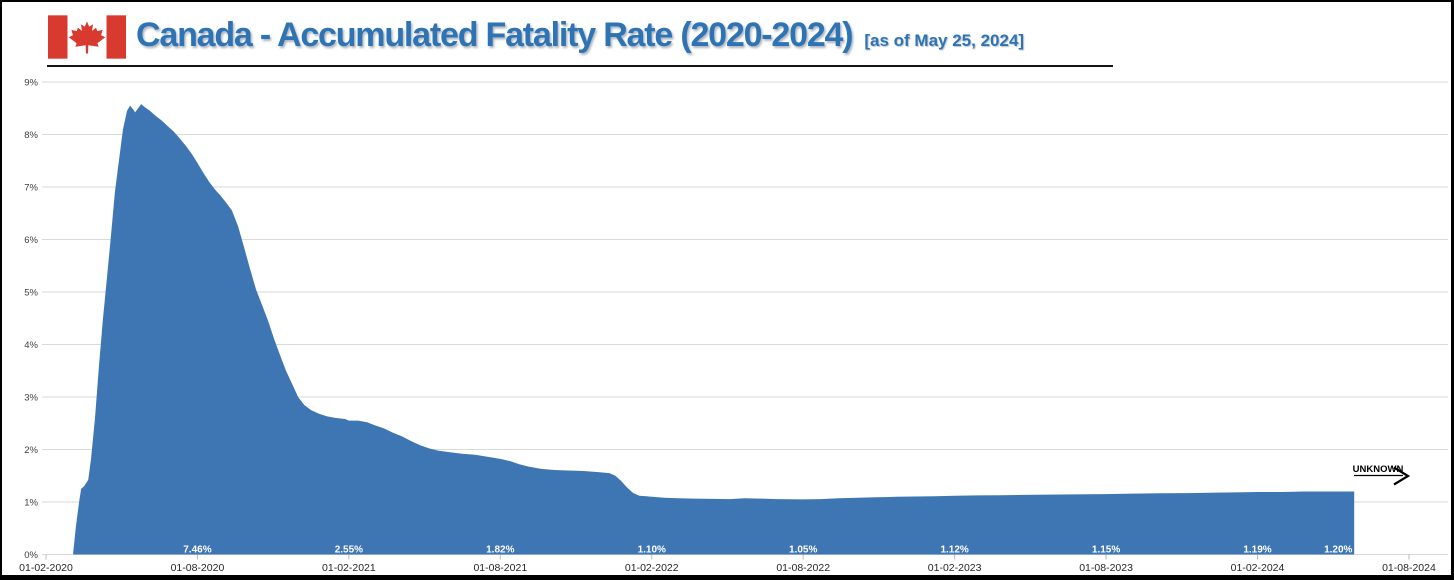 This screenshot has height=580, width=1454. Describe the element at coordinates (31, 83) in the screenshot. I see `y-axis-label: 9%` at that location.